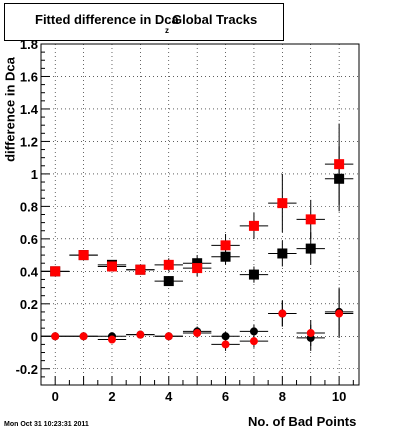 The image size is (400, 433). Describe the element at coordinates (302, 421) in the screenshot. I see `x-axis-label: No. of Bad Points` at that location.